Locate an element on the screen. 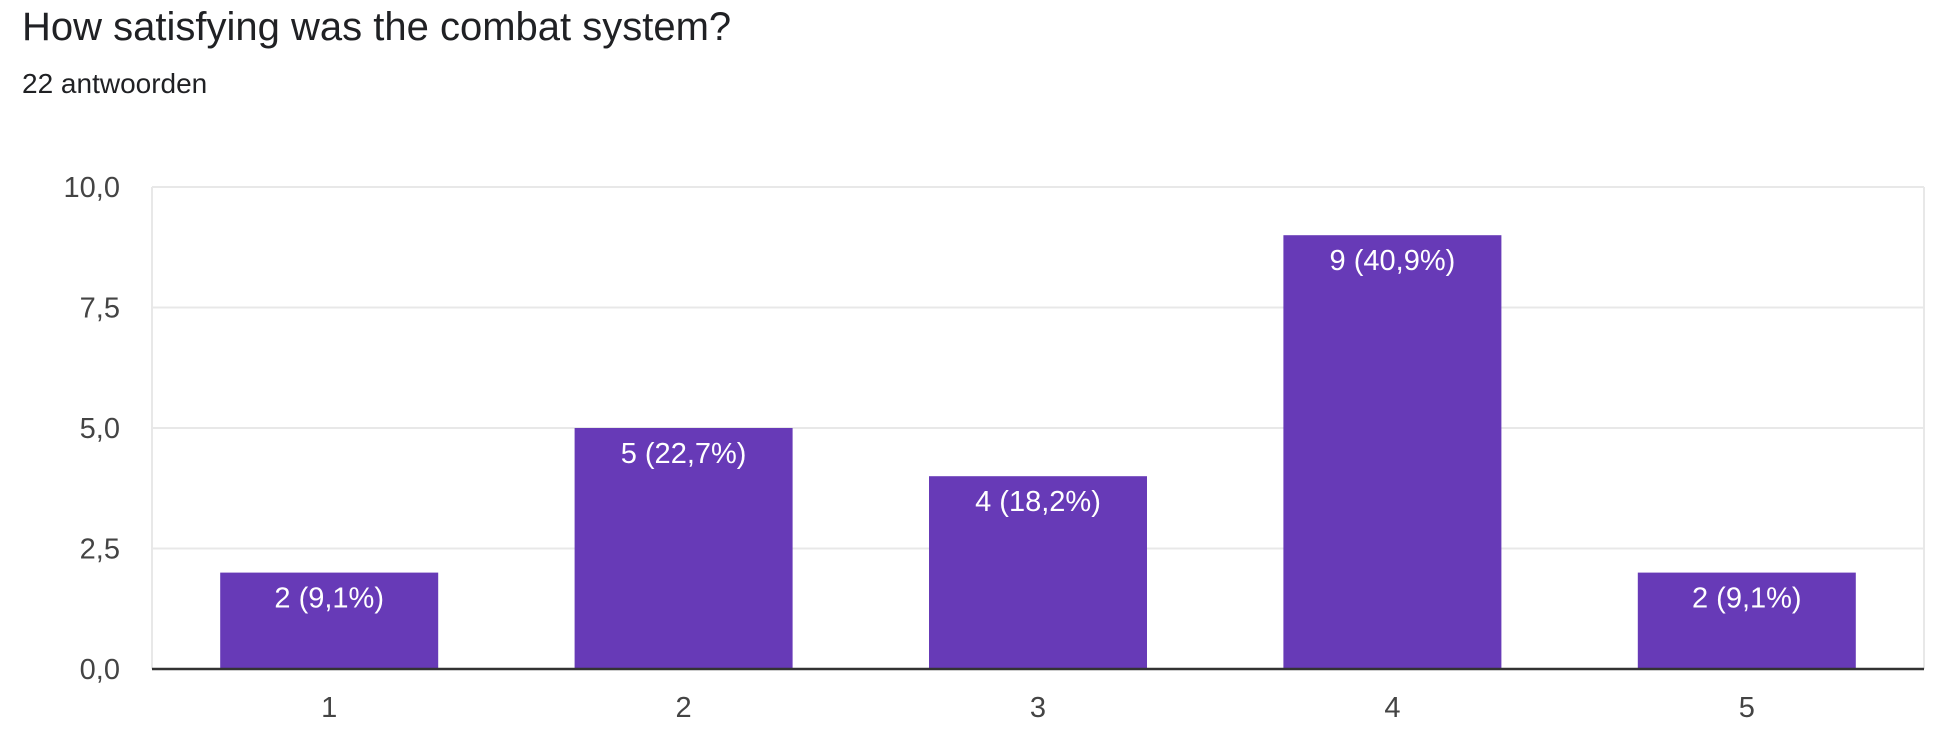 This screenshot has height=744, width=1952. x-axis: 1 2 3 4 5 is located at coordinates (1038, 695).